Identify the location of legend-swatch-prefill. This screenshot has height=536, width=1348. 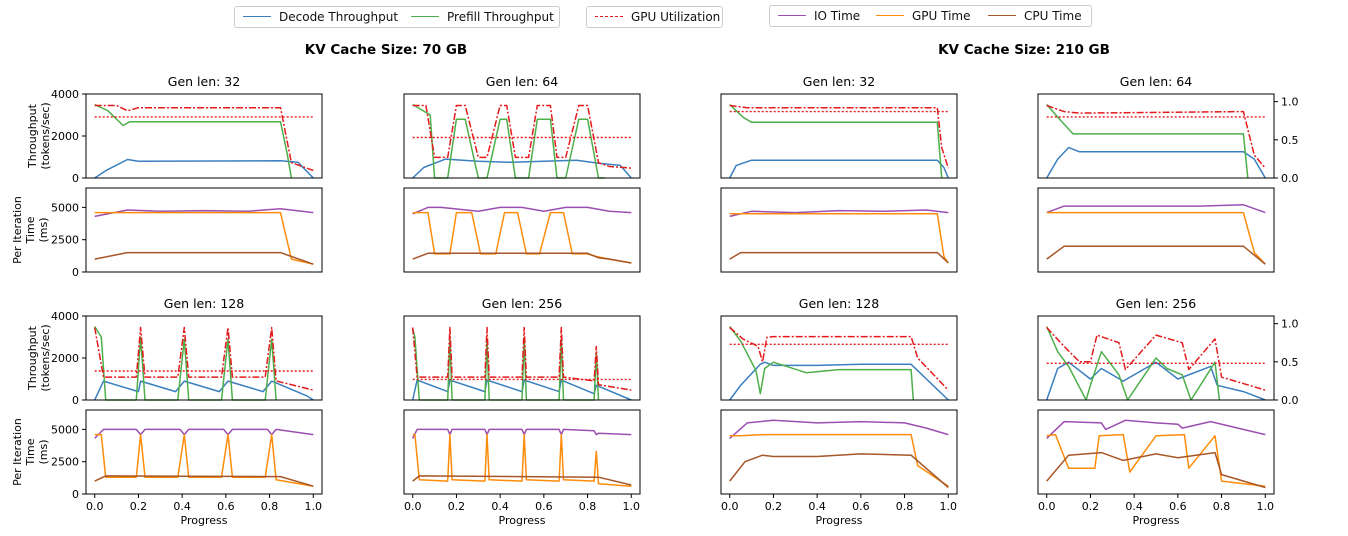
(425, 16).